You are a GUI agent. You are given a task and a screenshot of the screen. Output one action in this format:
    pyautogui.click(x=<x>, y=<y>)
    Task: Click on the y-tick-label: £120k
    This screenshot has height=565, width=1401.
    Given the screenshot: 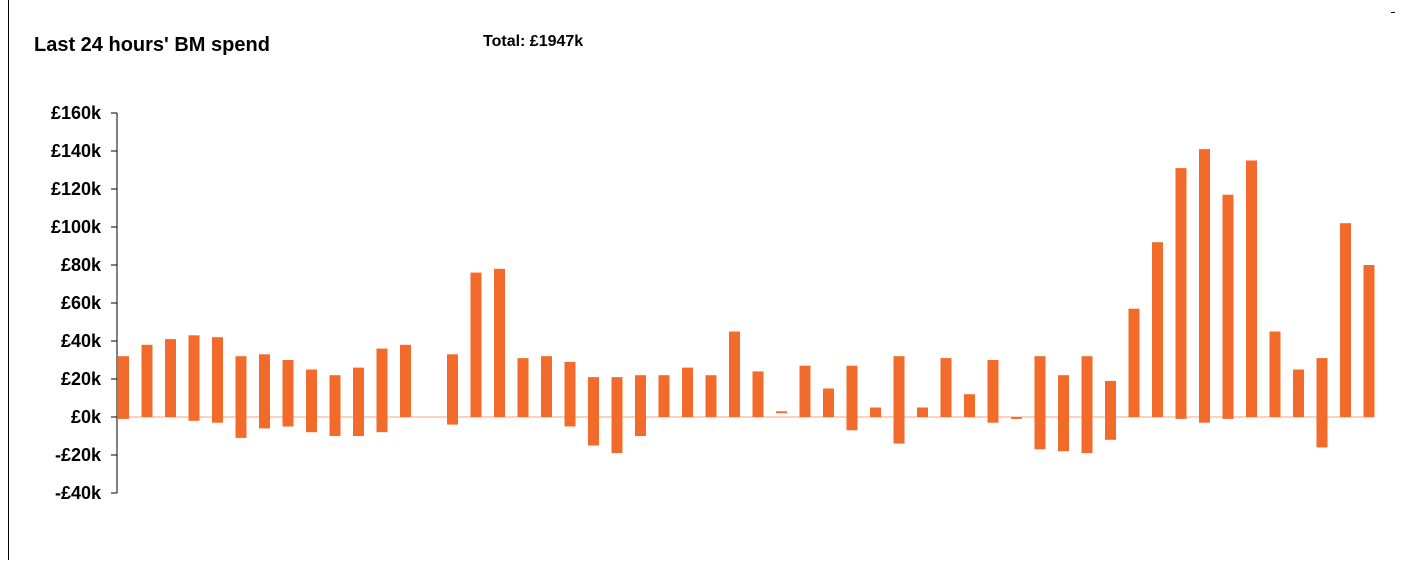 What is the action you would take?
    pyautogui.click(x=76, y=189)
    